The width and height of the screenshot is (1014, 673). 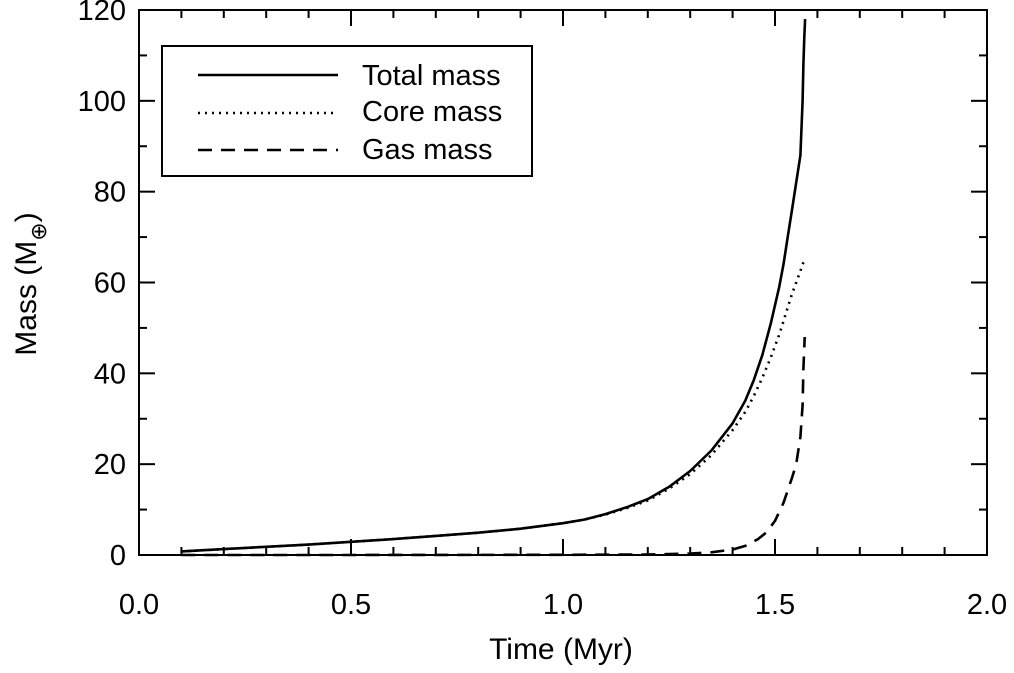 What do you see at coordinates (987, 605) in the screenshot?
I see `x-tick-label: 2.0` at bounding box center [987, 605].